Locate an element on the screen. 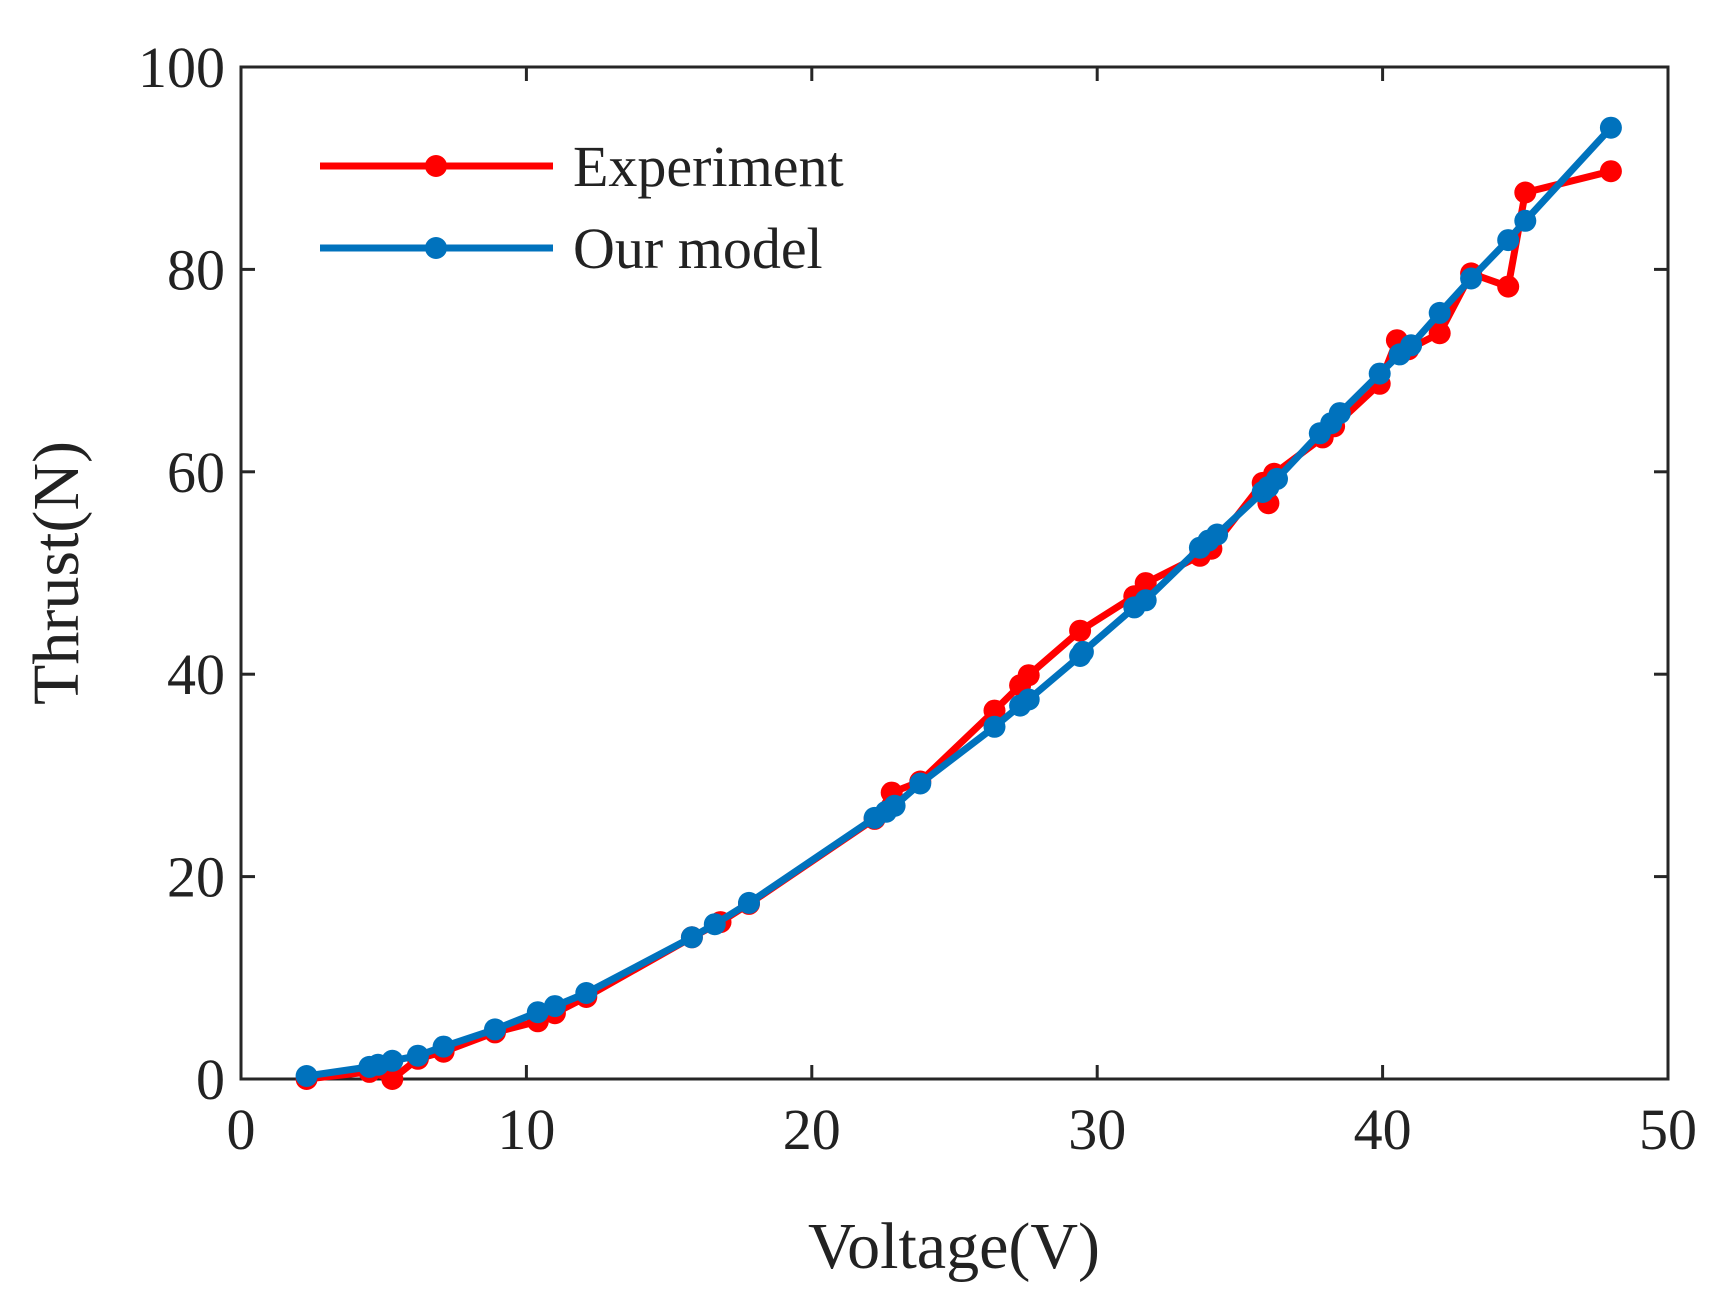 The image size is (1710, 1313). x-tick-label: 0 is located at coordinates (241, 1129).